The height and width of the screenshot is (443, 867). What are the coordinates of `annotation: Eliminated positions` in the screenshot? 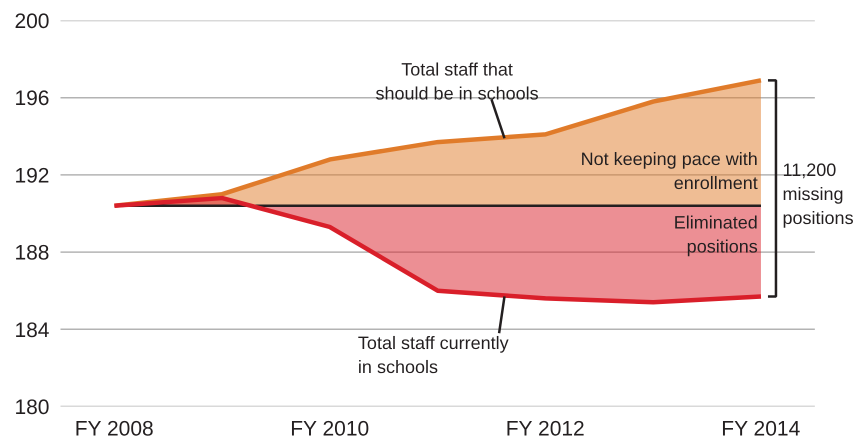 It's located at (716, 234).